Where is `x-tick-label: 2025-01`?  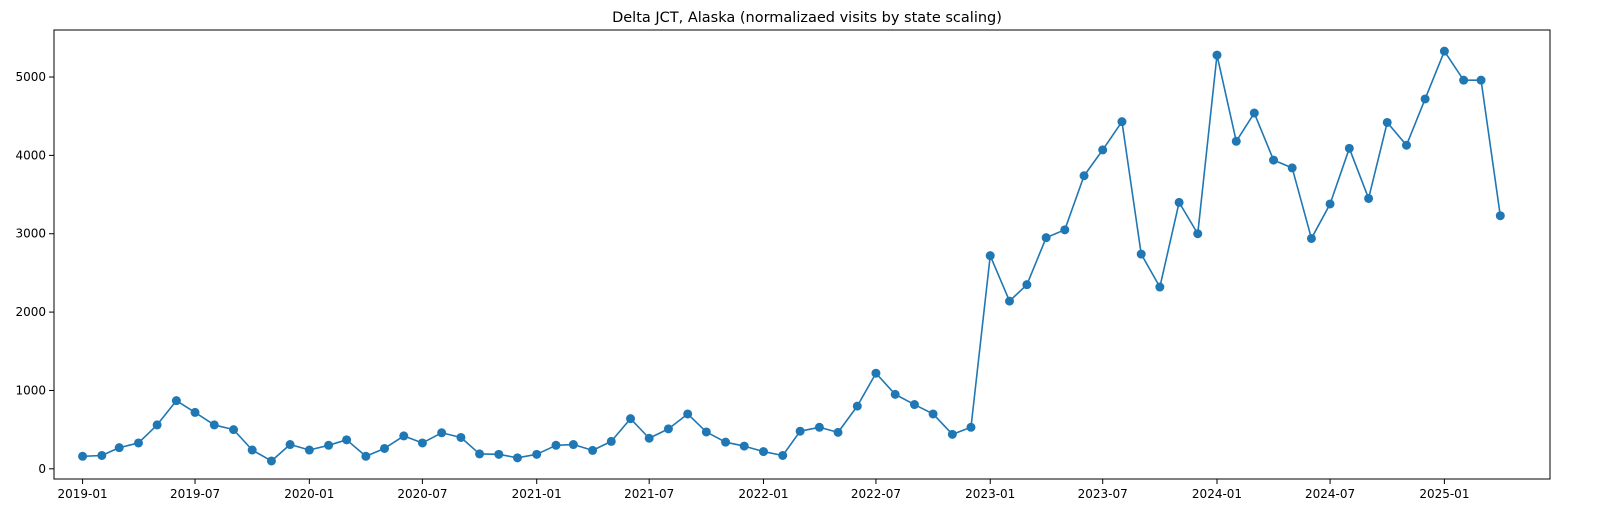
x-tick-label: 2025-01 is located at coordinates (1444, 494).